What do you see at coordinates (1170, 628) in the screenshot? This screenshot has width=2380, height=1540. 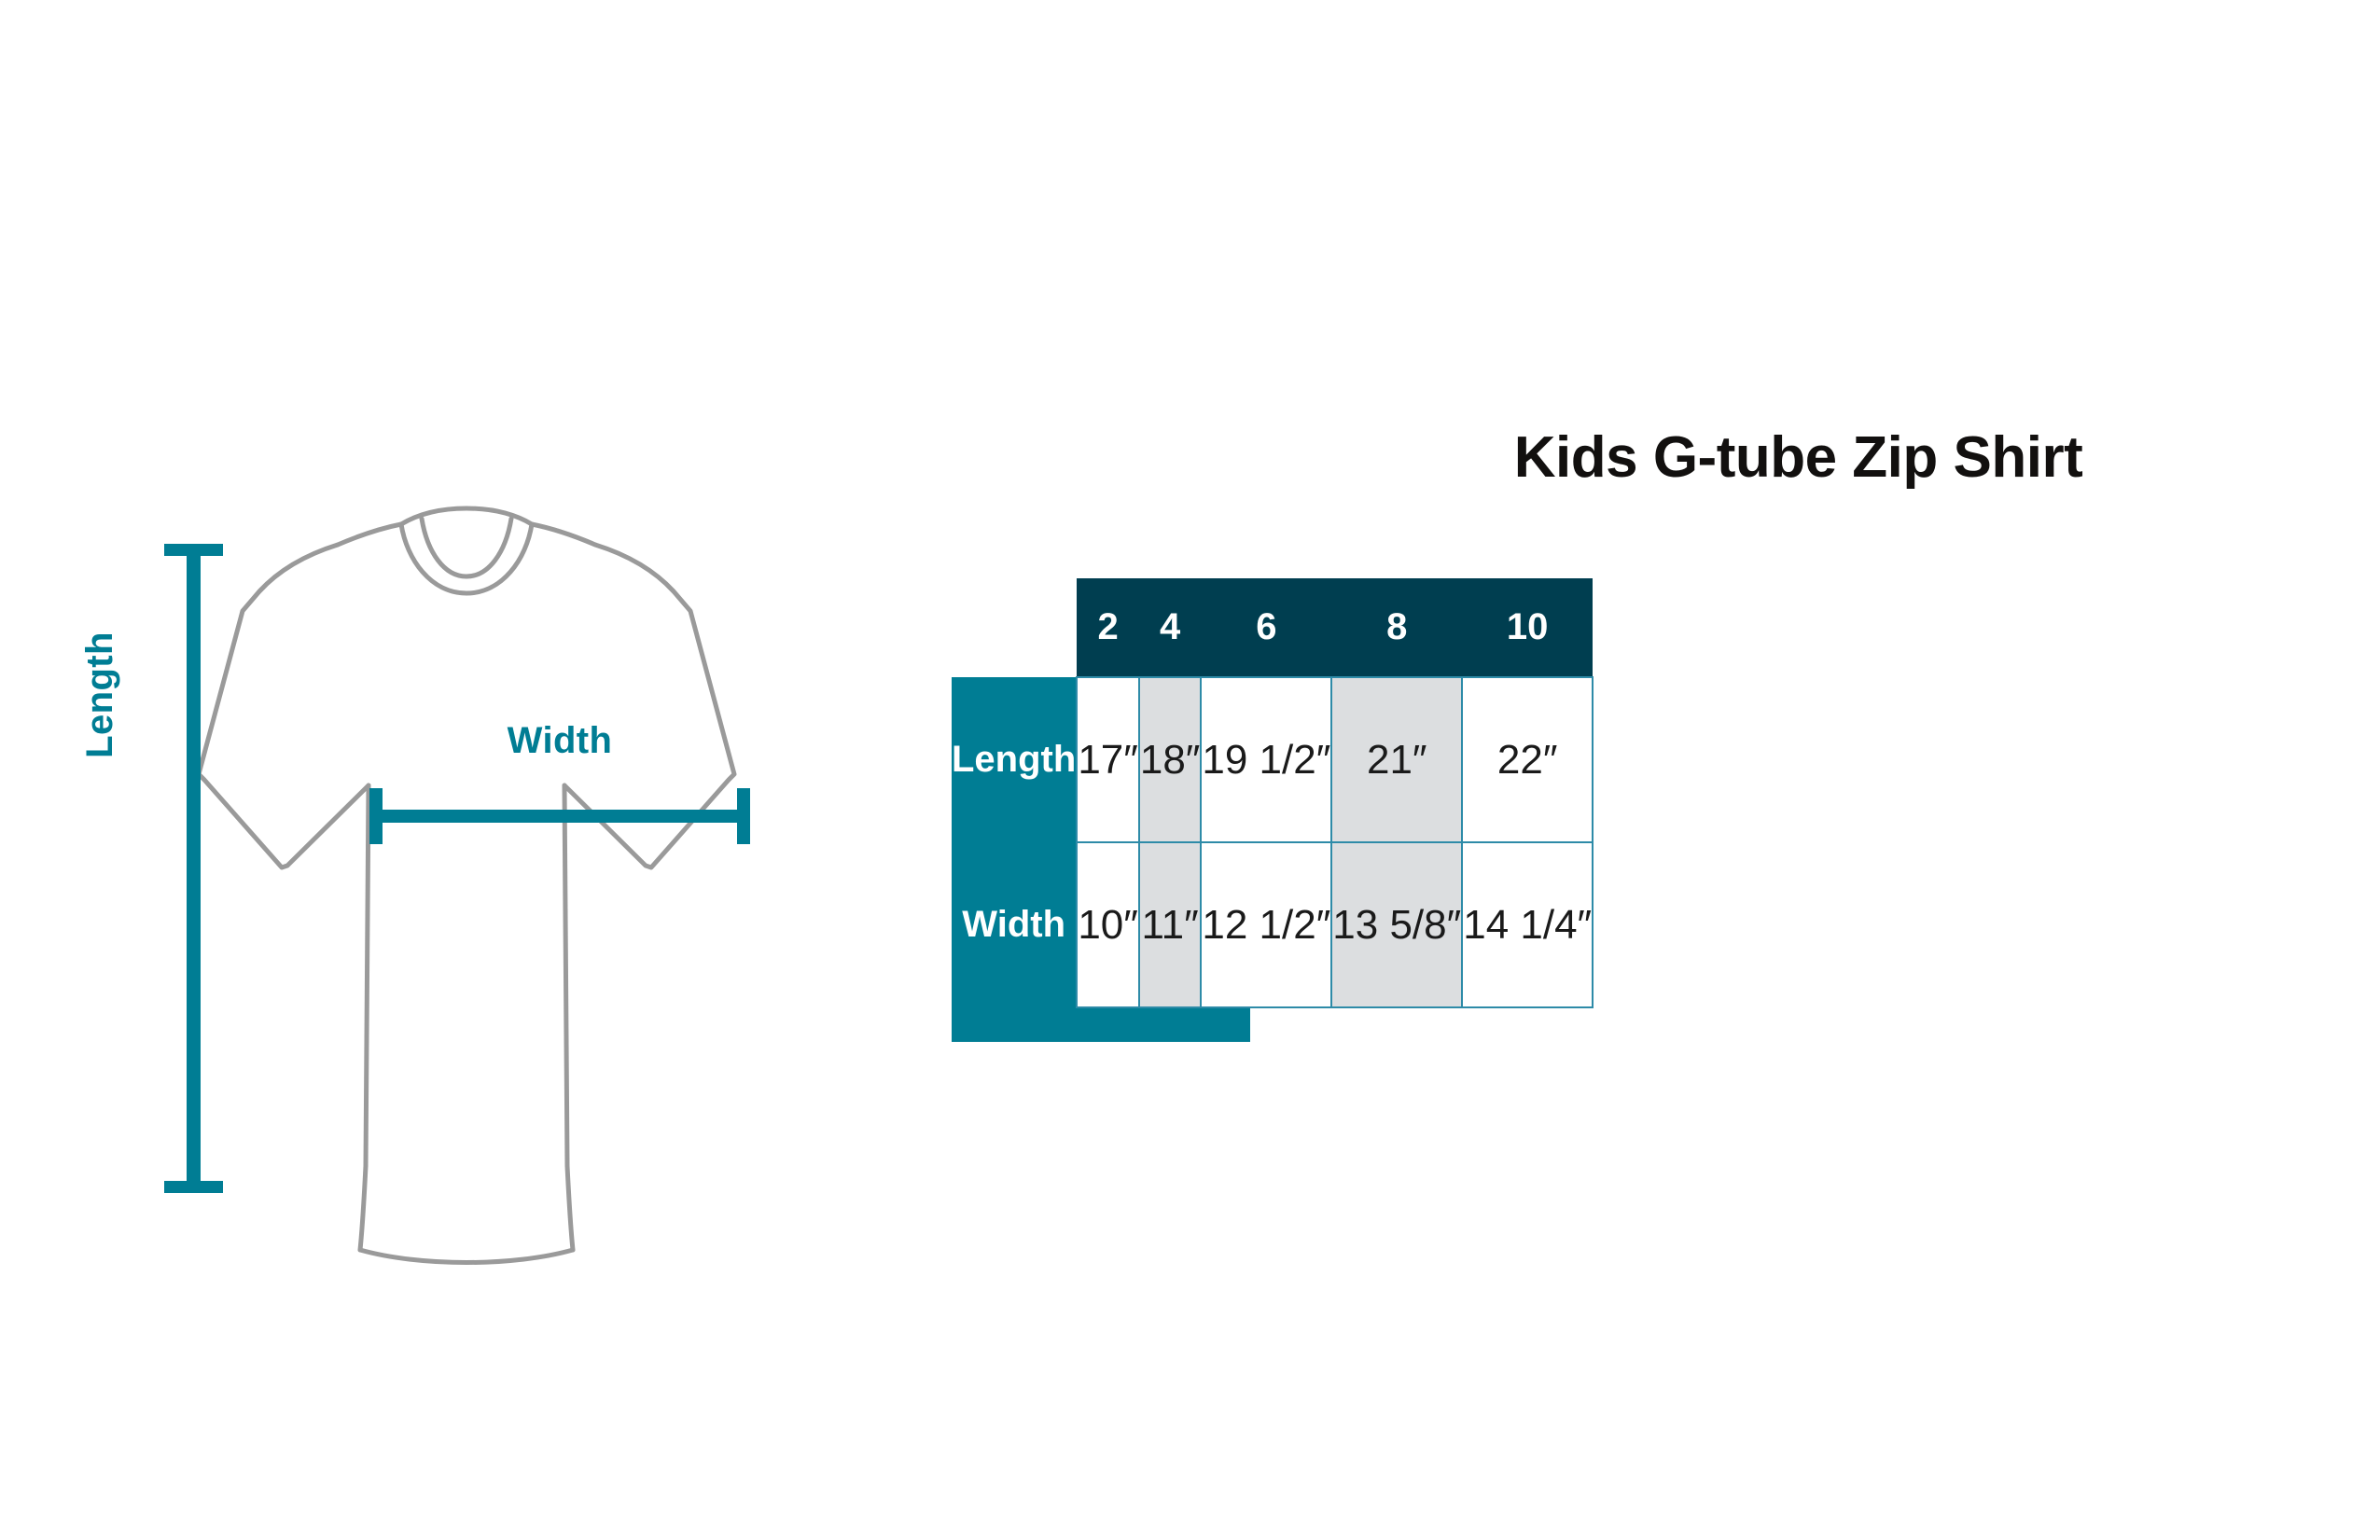 I see `size-header-4: 4` at bounding box center [1170, 628].